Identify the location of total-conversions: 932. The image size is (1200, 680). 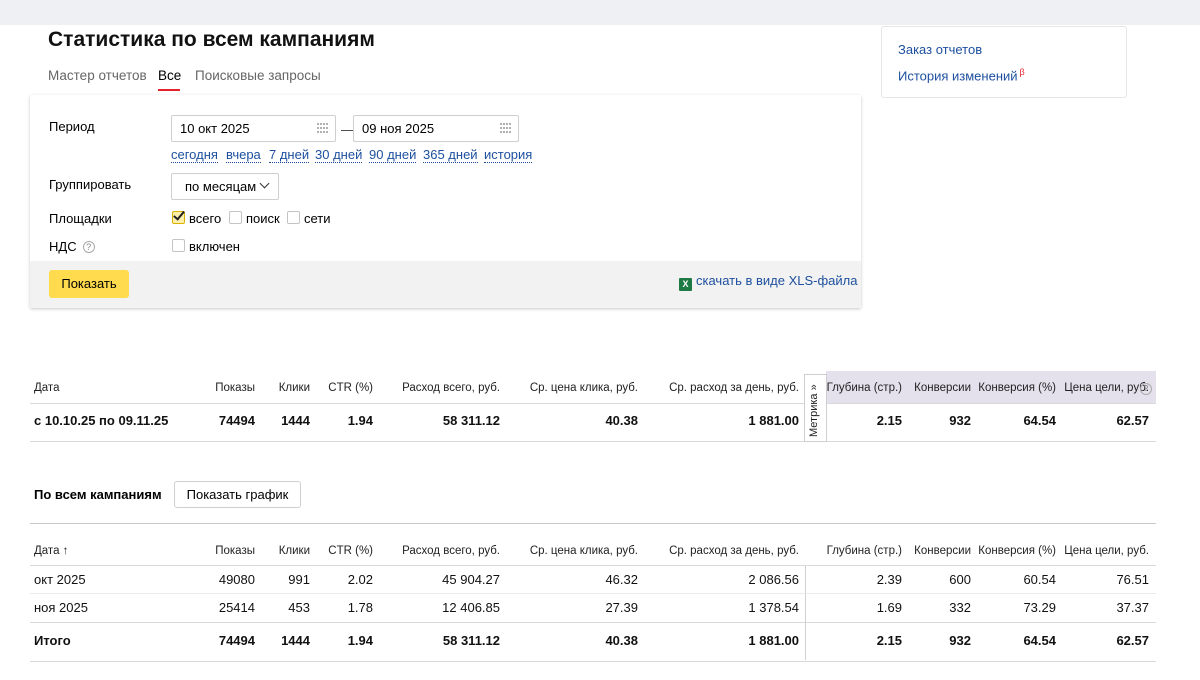
(960, 640).